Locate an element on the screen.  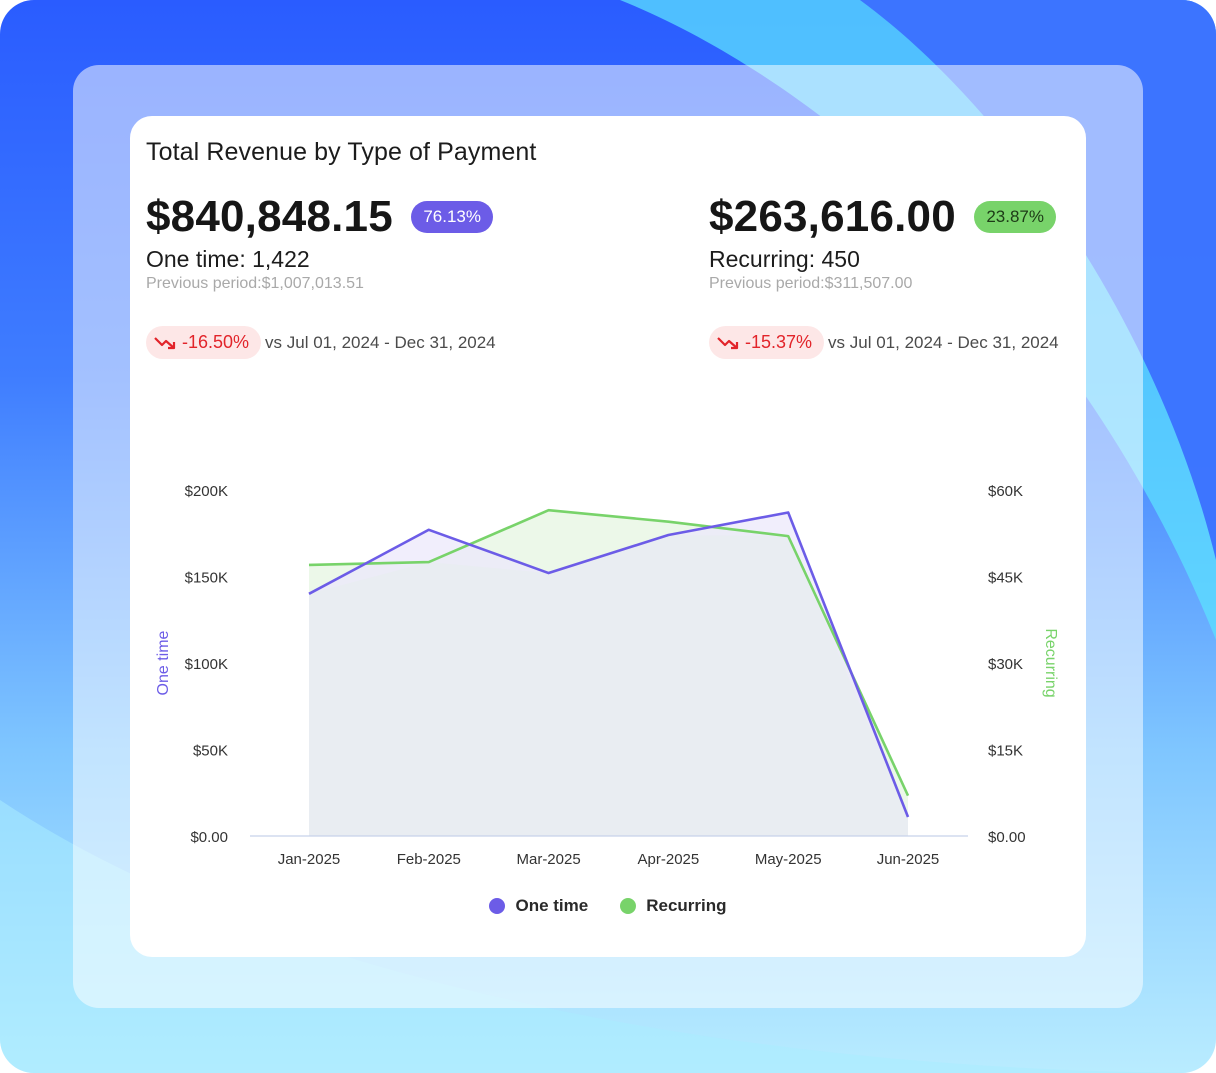
left-axis-tick: $0.00 is located at coordinates (209, 837).